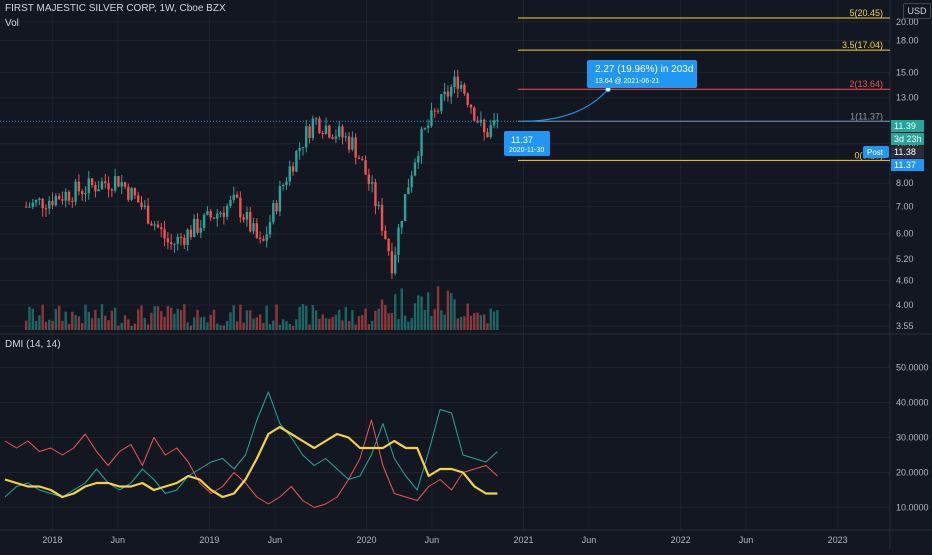 The height and width of the screenshot is (555, 932). What do you see at coordinates (115, 8) in the screenshot?
I see `symbol-title: FIRST MAJESTIC SILVER CORP, 1W, Cboe BZX` at bounding box center [115, 8].